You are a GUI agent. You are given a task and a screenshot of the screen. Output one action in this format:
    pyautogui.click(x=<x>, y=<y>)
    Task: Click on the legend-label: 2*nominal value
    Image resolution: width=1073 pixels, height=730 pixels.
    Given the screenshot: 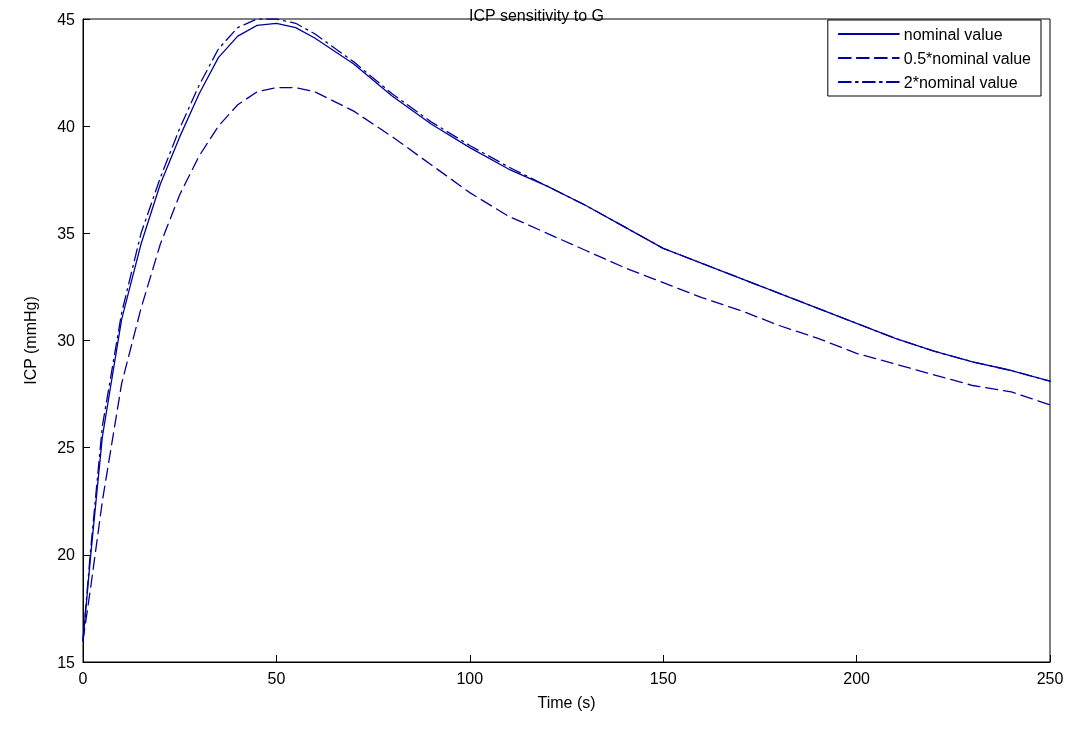 What is the action you would take?
    pyautogui.click(x=960, y=82)
    